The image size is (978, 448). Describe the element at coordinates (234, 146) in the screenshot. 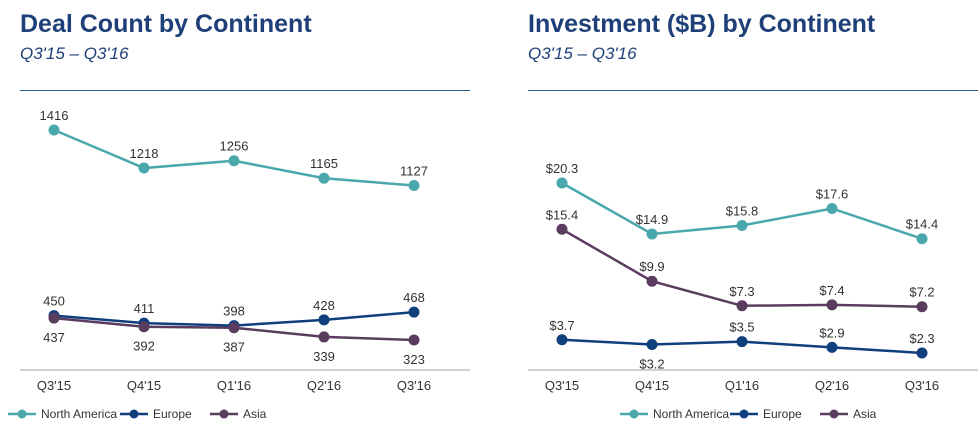

I see `data-label: 1256` at that location.